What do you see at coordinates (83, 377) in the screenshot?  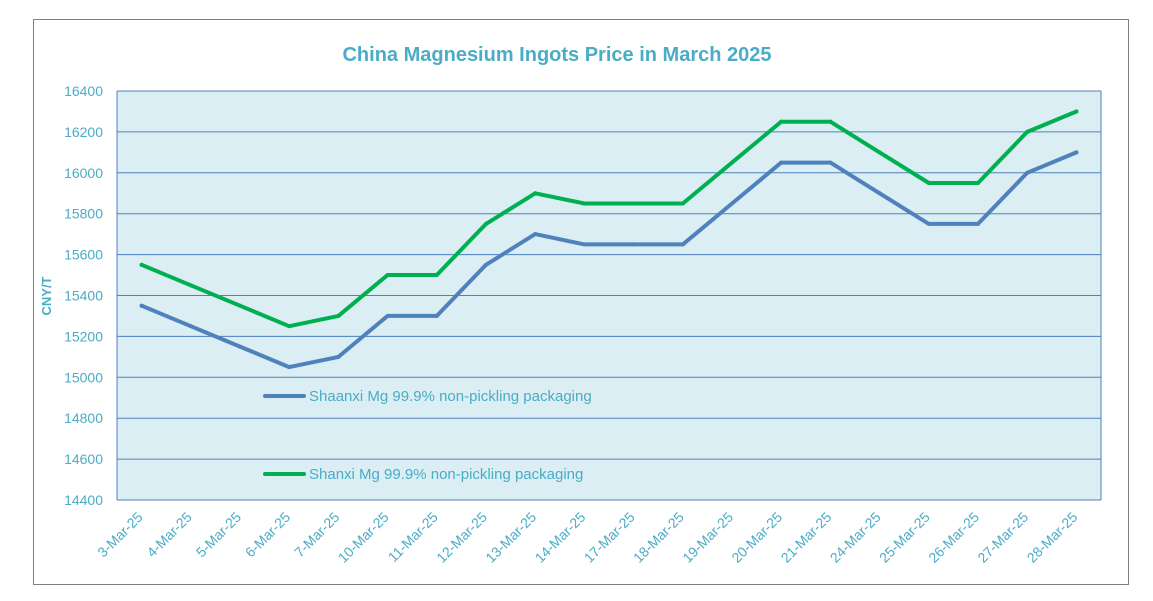 I see `y-tick-label: 15000` at bounding box center [83, 377].